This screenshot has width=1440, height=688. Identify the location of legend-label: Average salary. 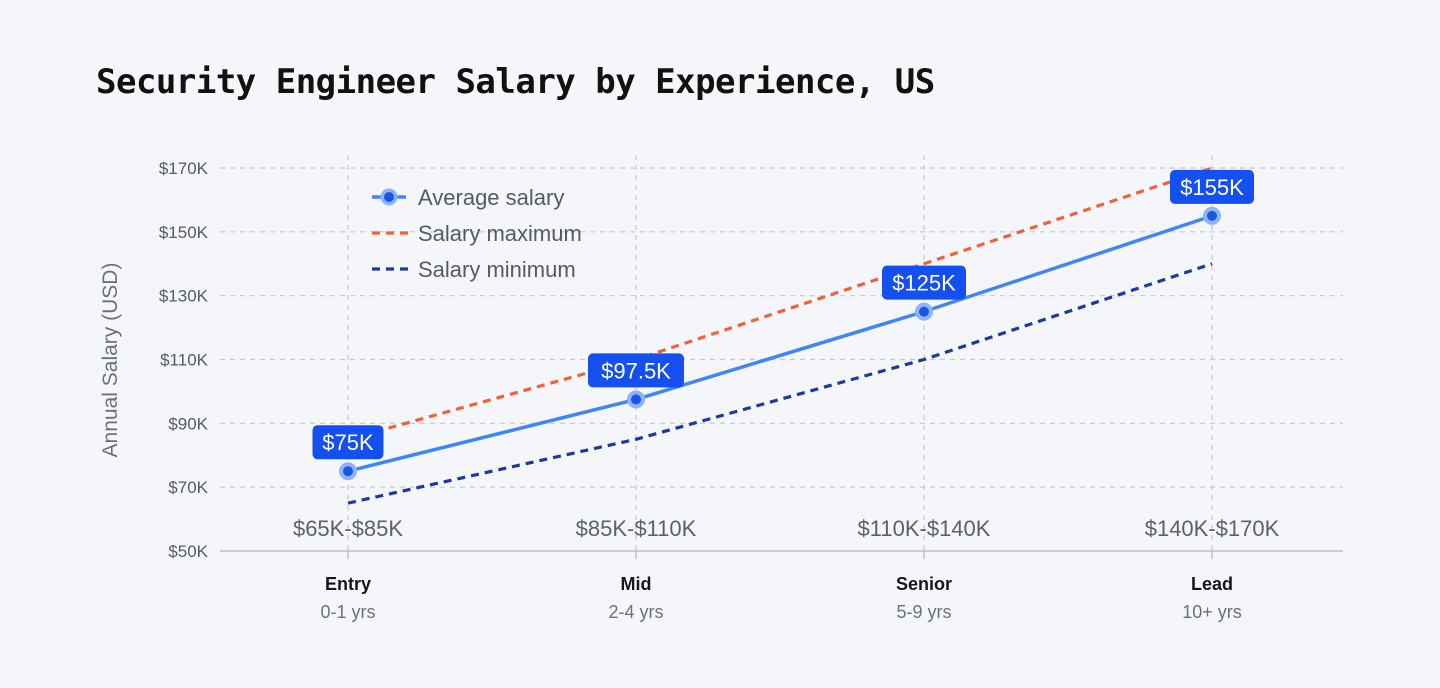
(491, 197).